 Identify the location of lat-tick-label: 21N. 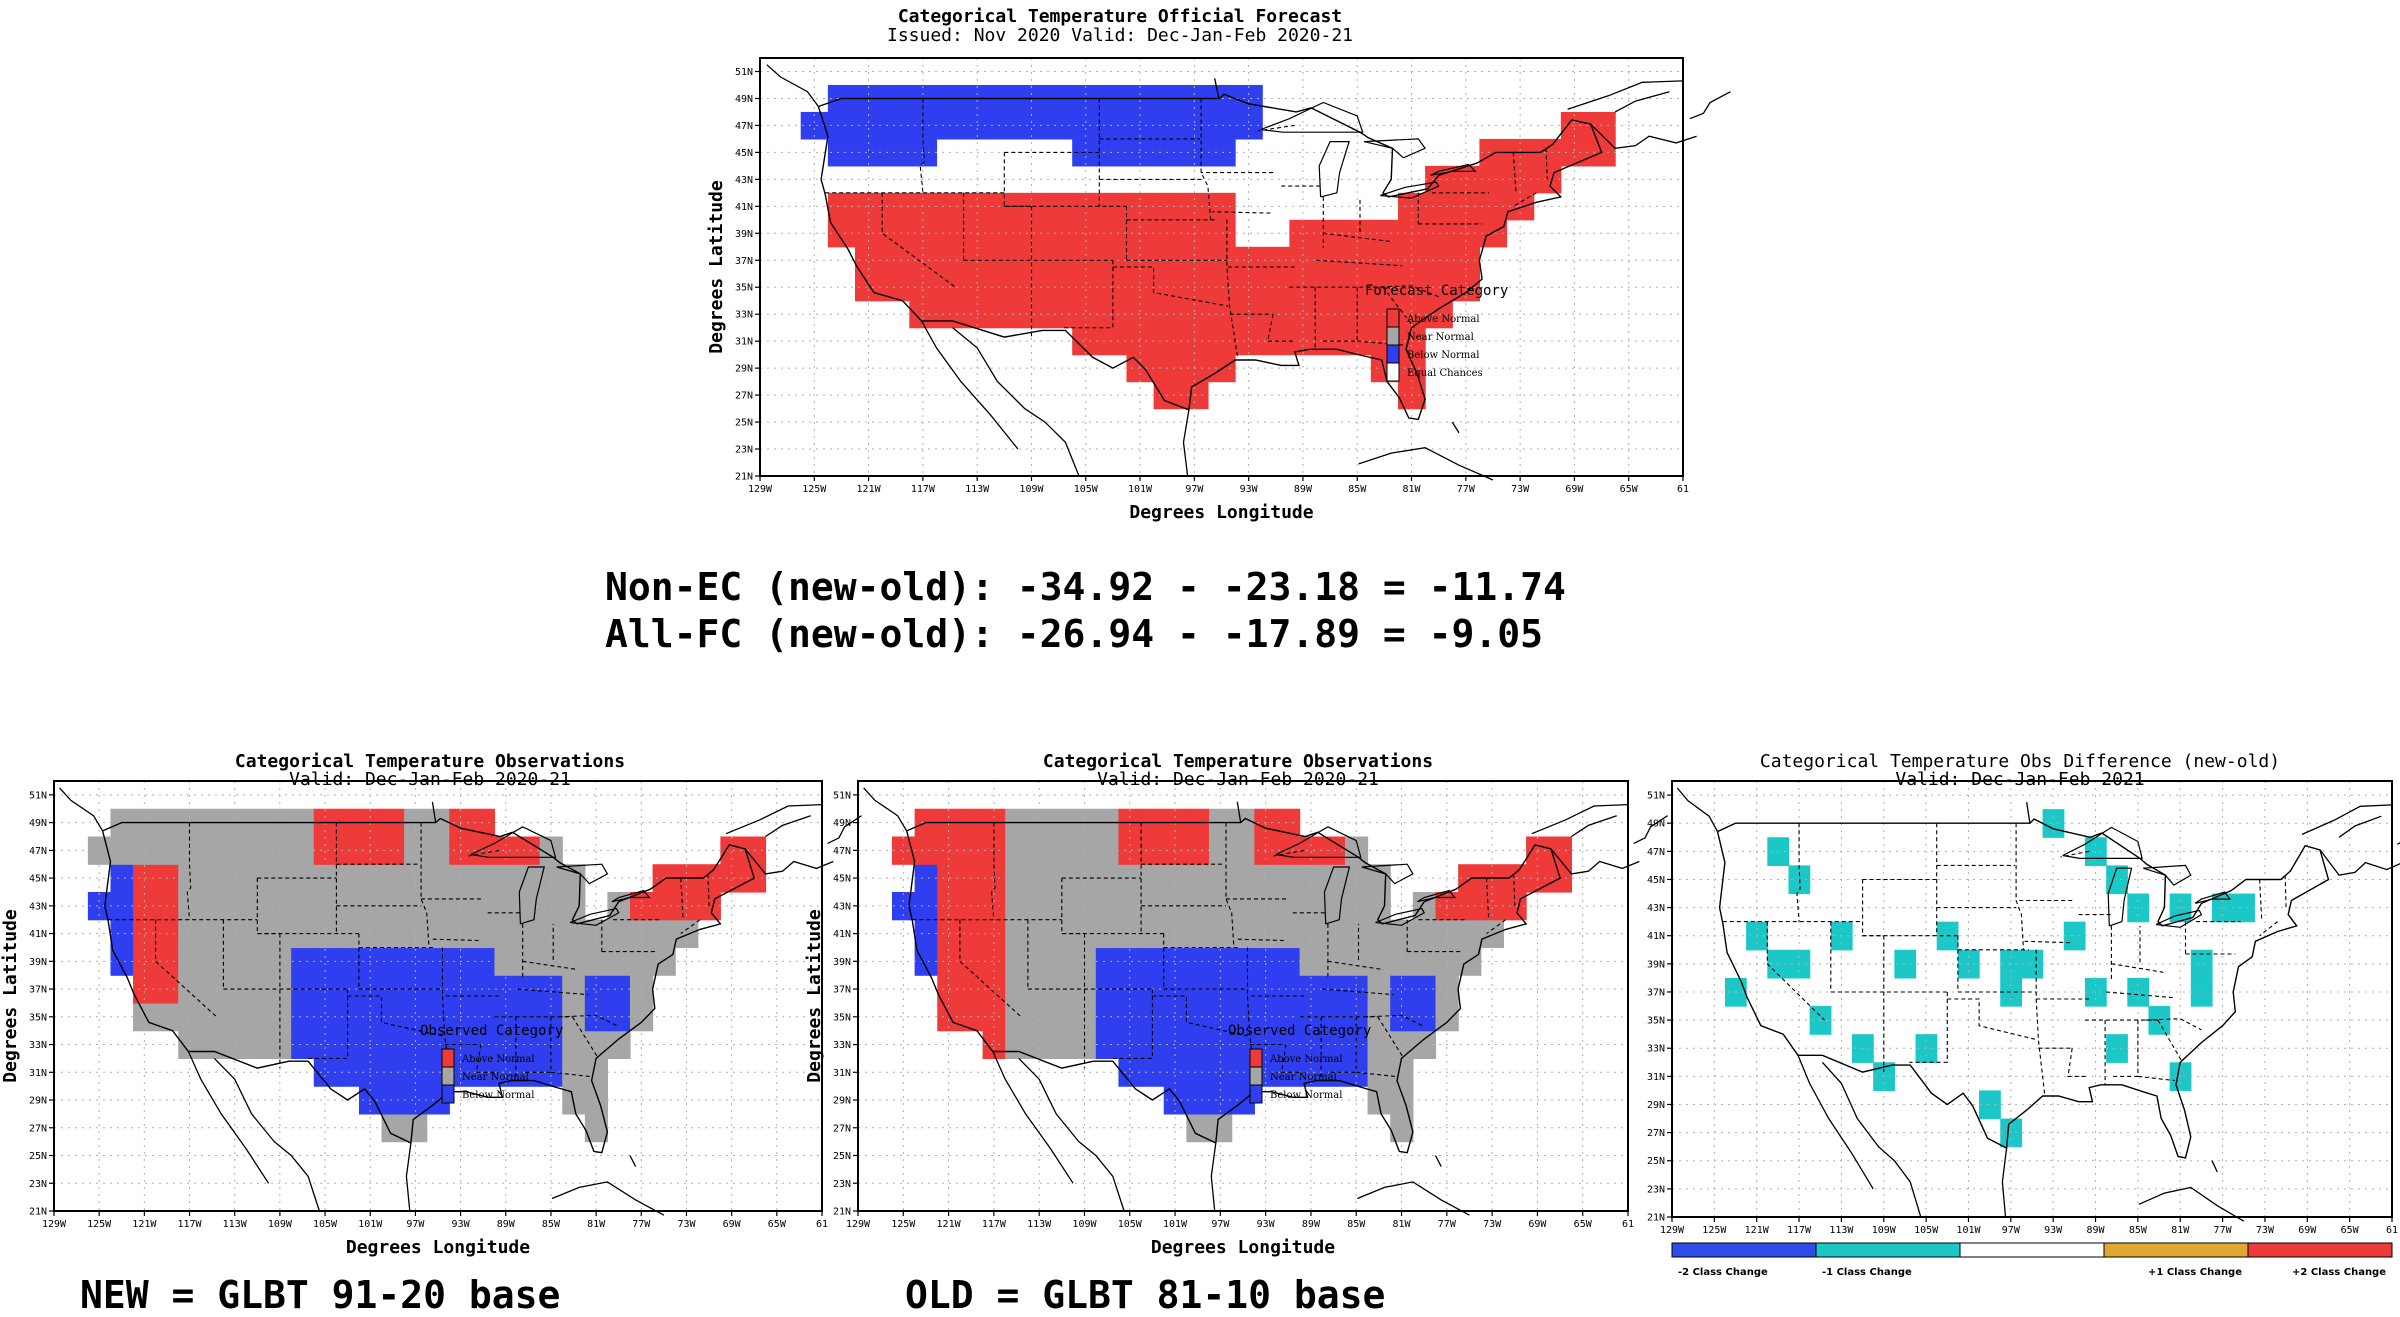
(744, 477).